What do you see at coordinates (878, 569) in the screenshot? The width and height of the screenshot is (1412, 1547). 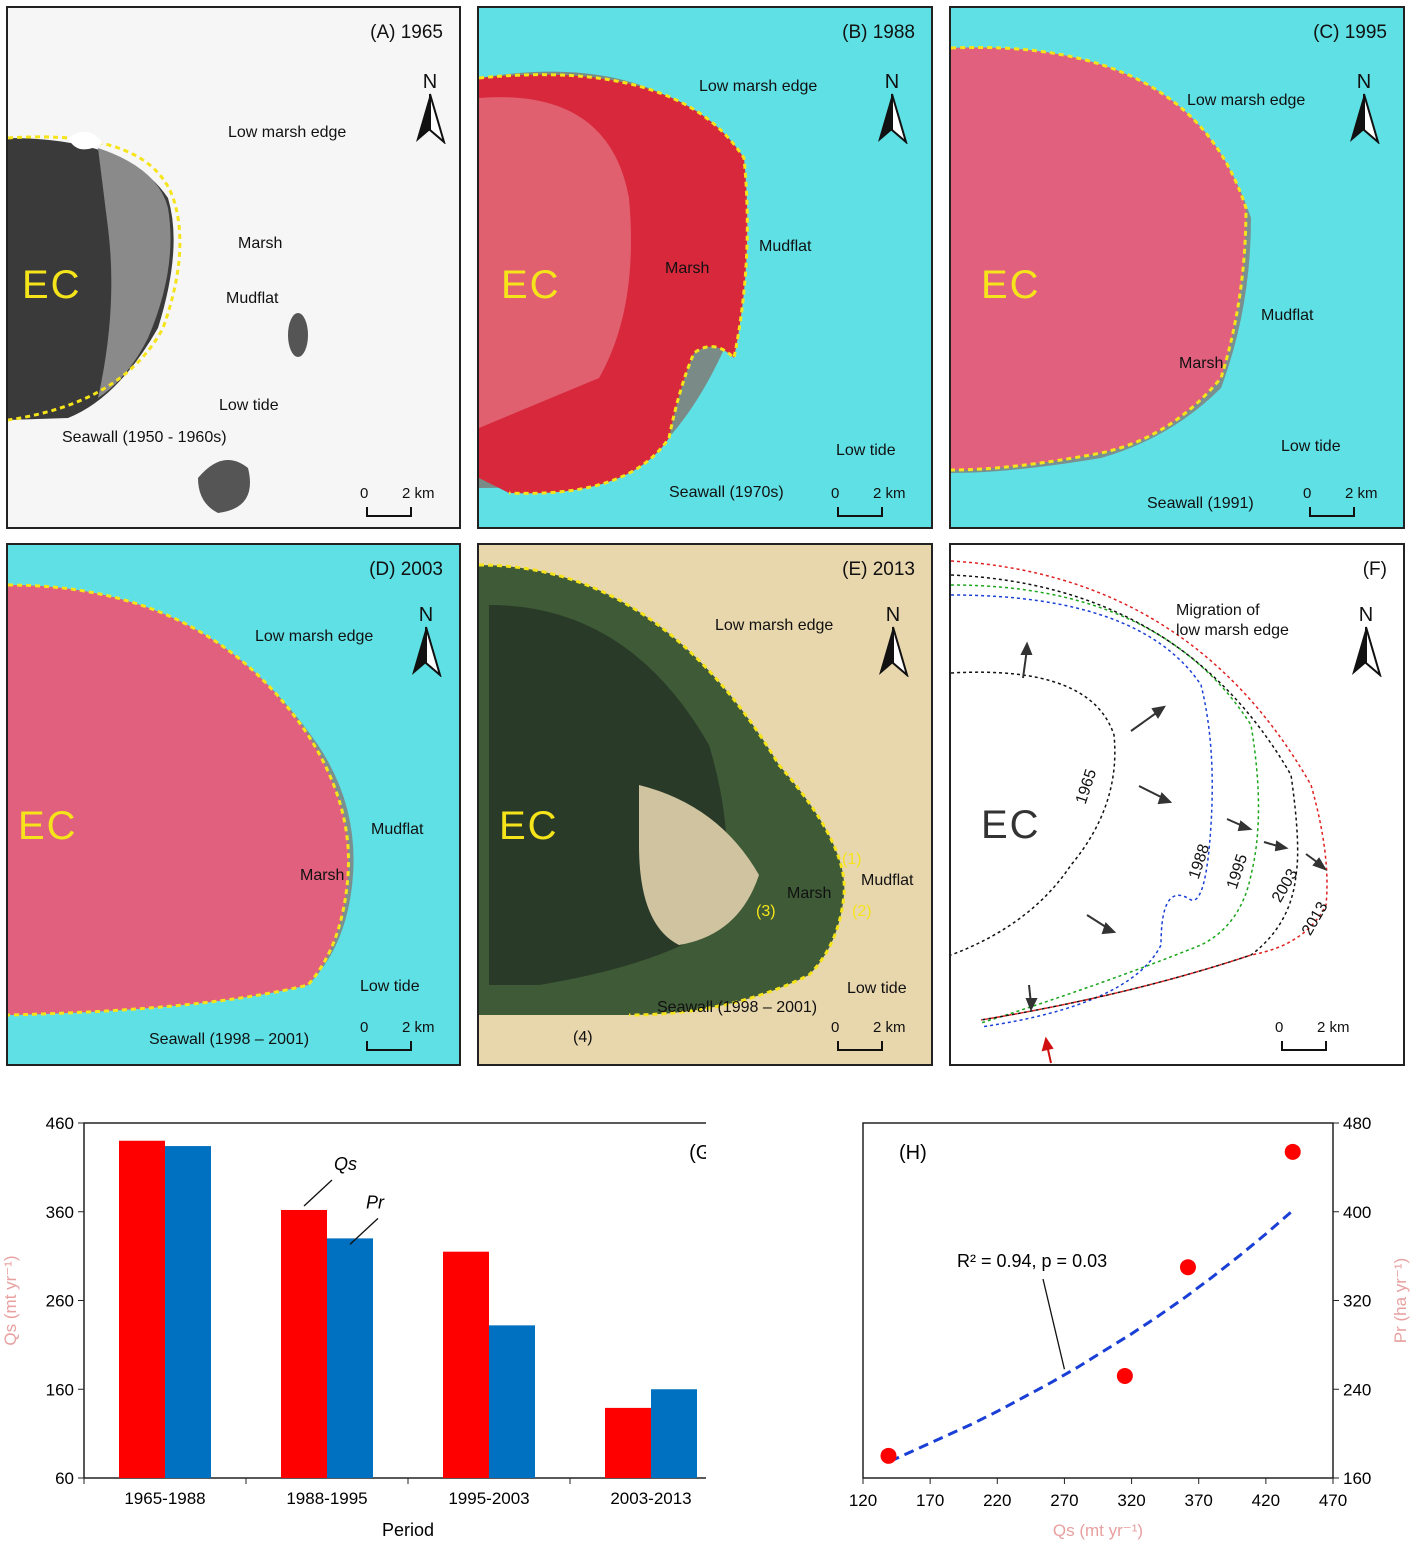 I see `panel-e-label: (E) 2013` at bounding box center [878, 569].